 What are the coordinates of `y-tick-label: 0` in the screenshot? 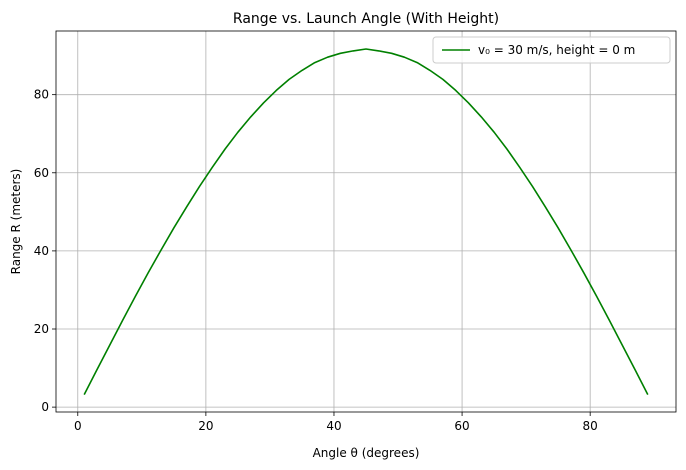 It's located at (45, 407).